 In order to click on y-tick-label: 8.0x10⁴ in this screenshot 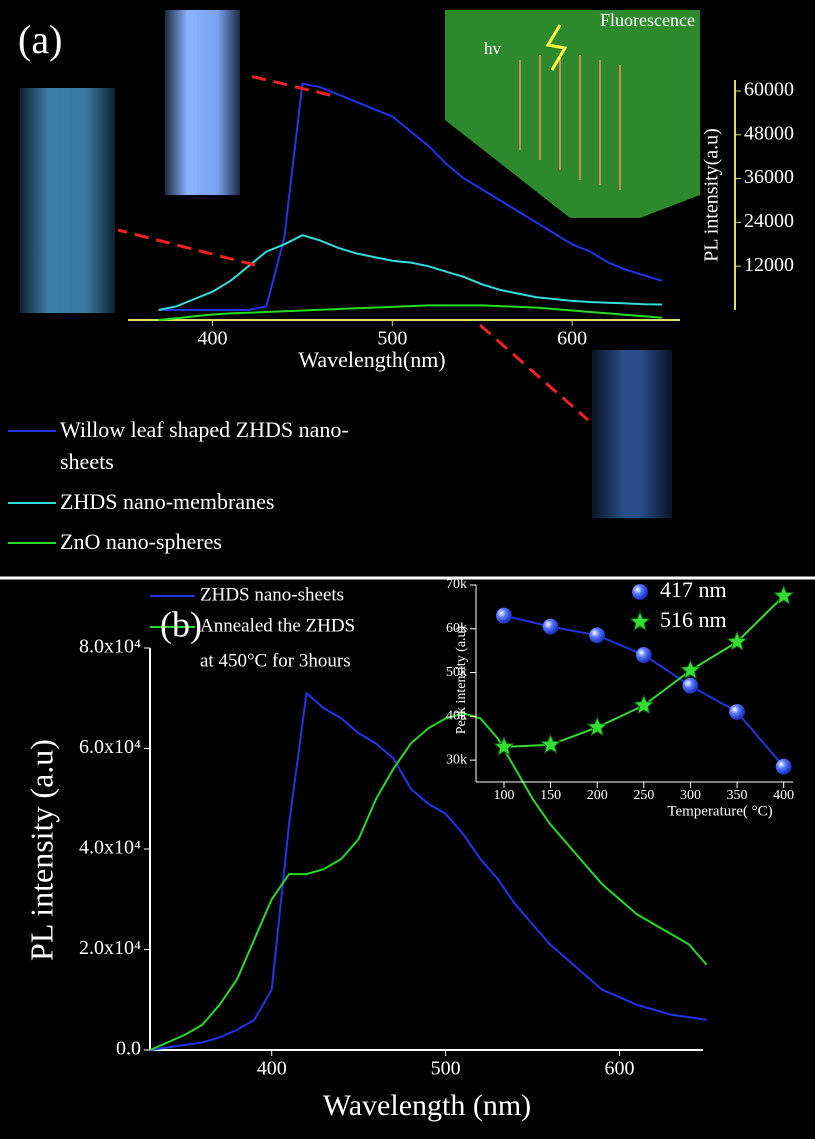, I will do `click(110, 647)`.